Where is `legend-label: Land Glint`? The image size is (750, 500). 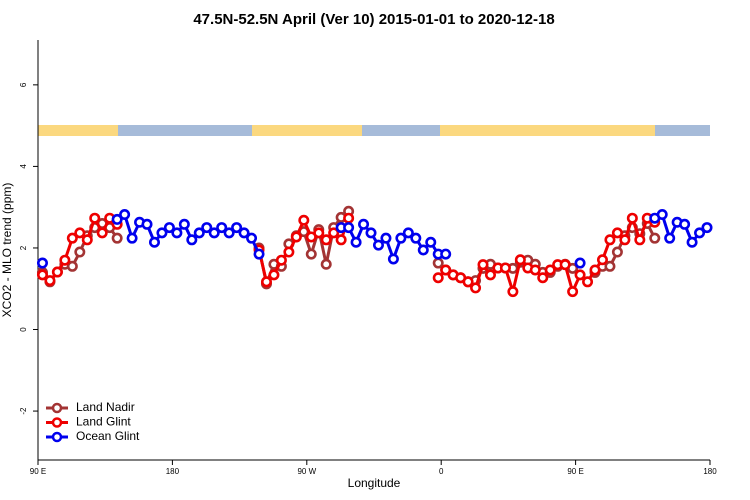 legend-label: Land Glint is located at coordinates (103, 422).